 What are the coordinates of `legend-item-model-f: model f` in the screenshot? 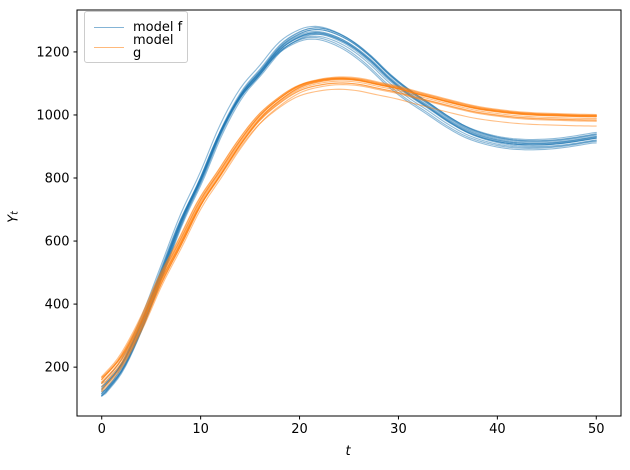 It's located at (138, 27).